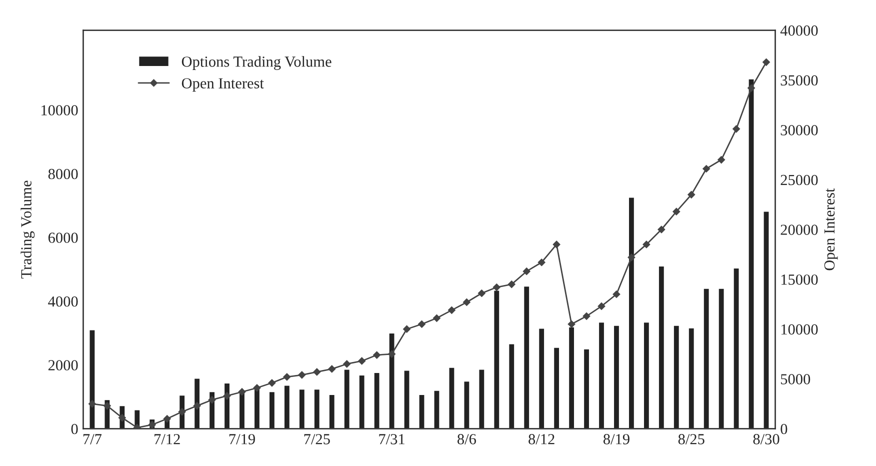  What do you see at coordinates (63, 237) in the screenshot?
I see `y-tick-label: 6000` at bounding box center [63, 237].